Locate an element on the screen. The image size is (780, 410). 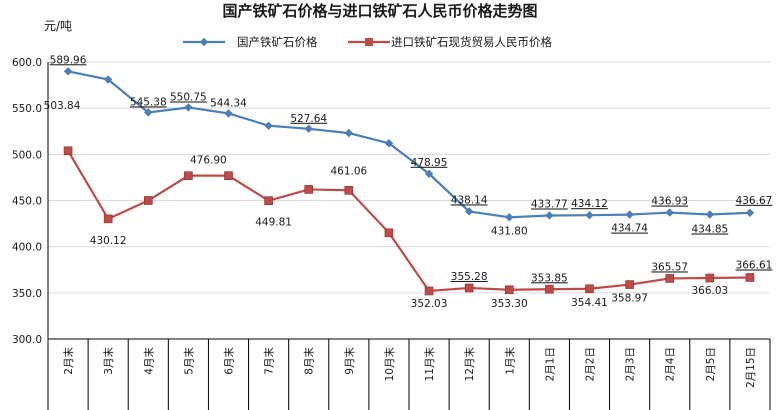
y-axis-unit: 元/吨 is located at coordinates (58, 26).